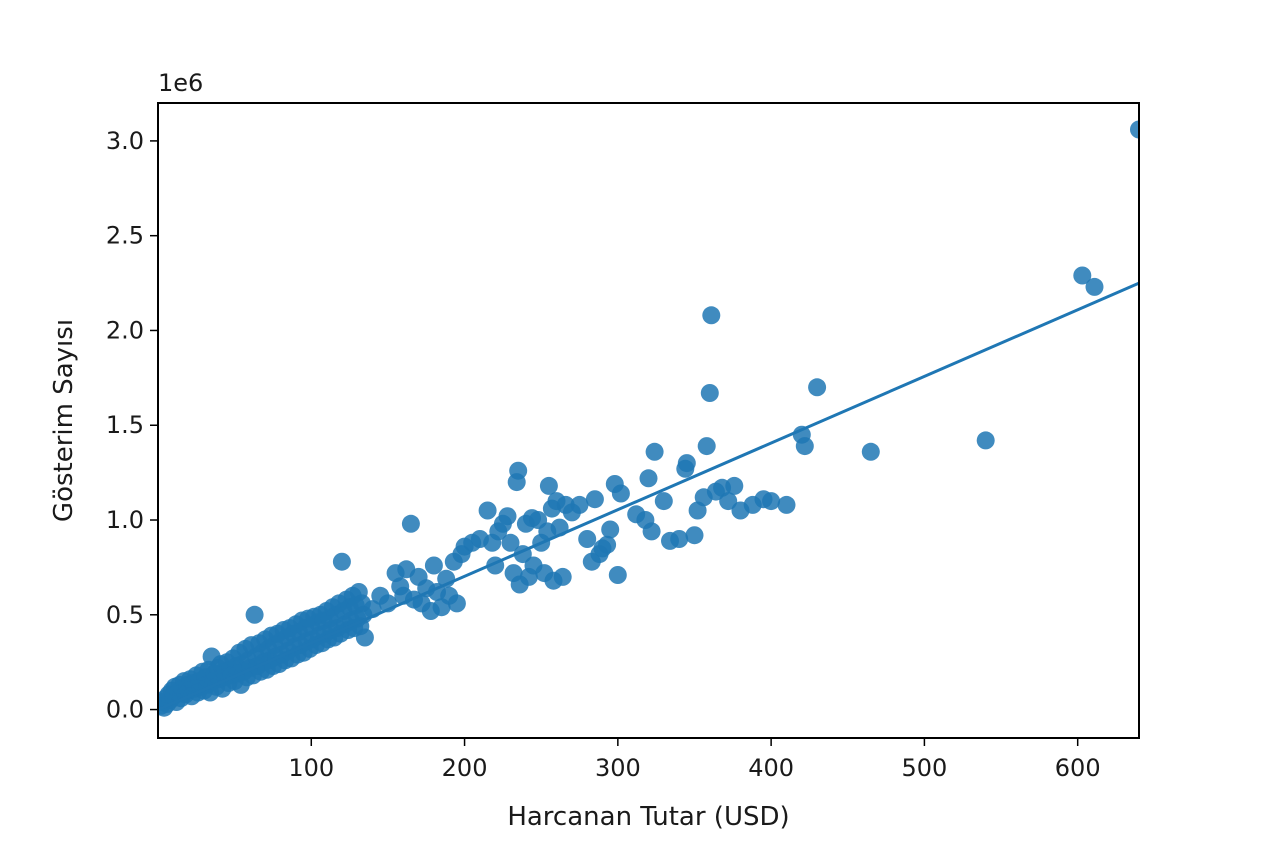 The height and width of the screenshot is (843, 1264). What do you see at coordinates (618, 768) in the screenshot?
I see `x-tick-label: 300` at bounding box center [618, 768].